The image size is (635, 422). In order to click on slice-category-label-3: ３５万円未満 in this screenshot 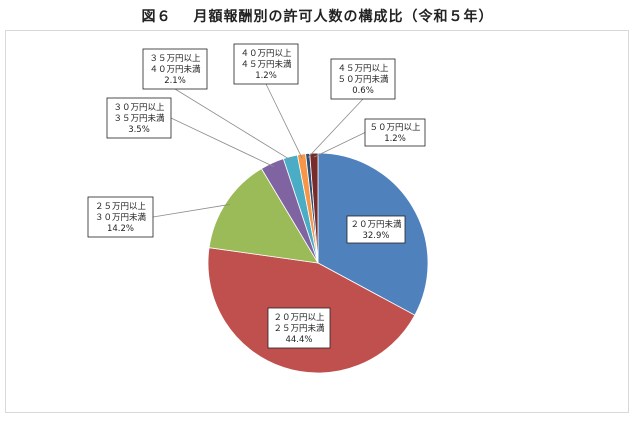, I will do `click(139, 118)`.